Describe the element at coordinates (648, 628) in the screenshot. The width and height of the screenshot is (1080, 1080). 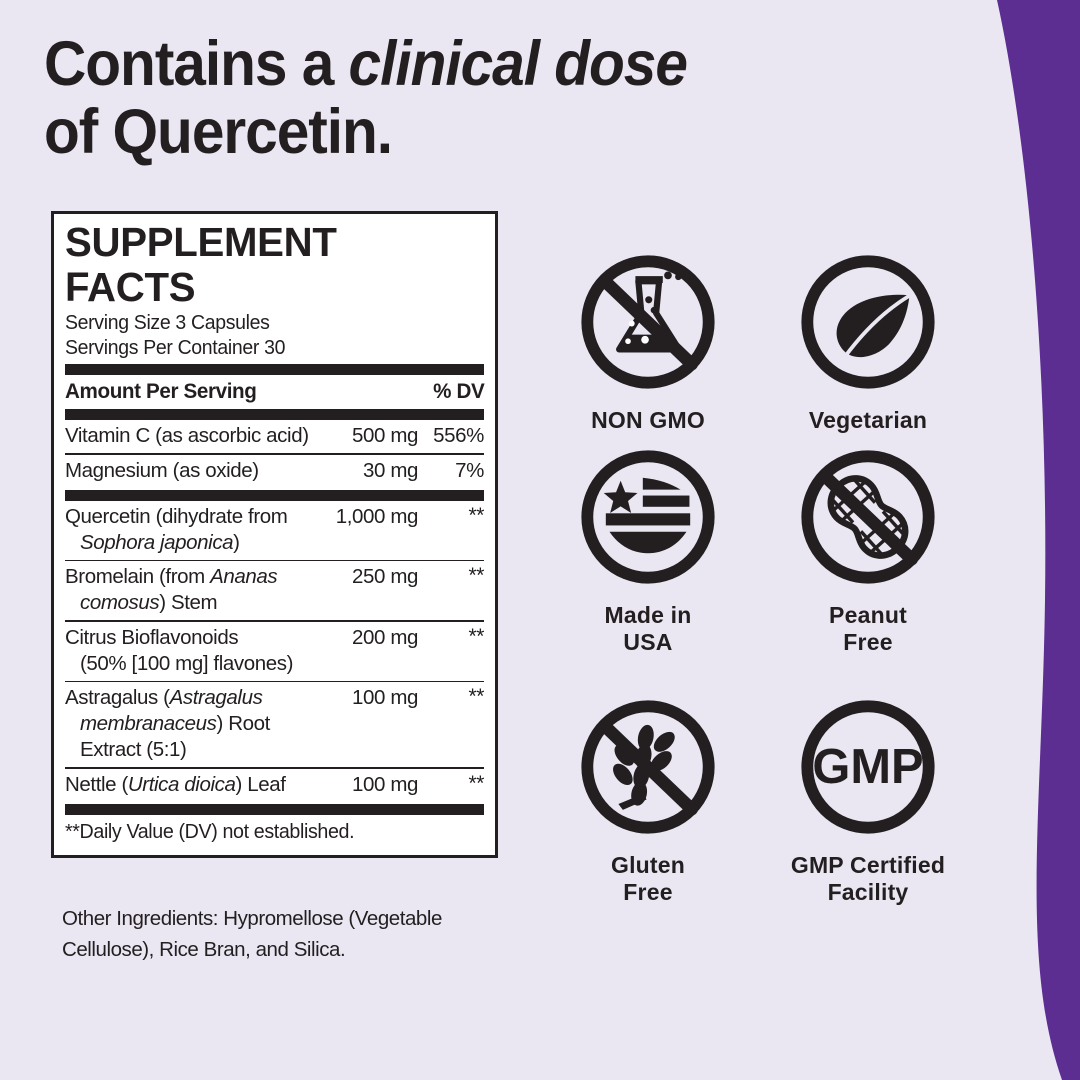
I see `badge-label: Made in USA` at that location.